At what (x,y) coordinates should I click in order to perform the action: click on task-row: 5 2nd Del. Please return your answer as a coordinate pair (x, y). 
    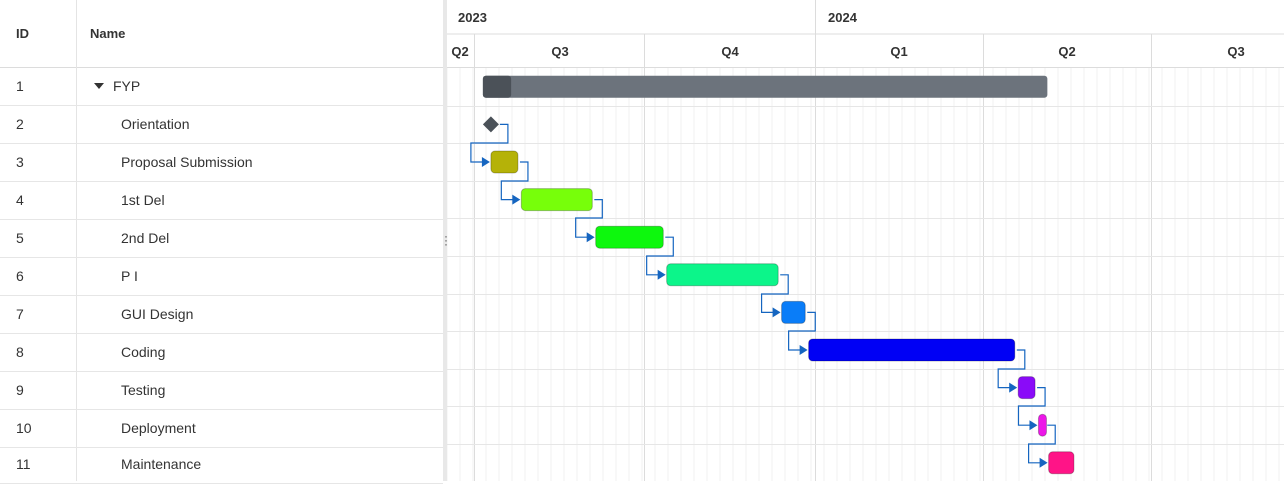
    Looking at the image, I should click on (221, 239).